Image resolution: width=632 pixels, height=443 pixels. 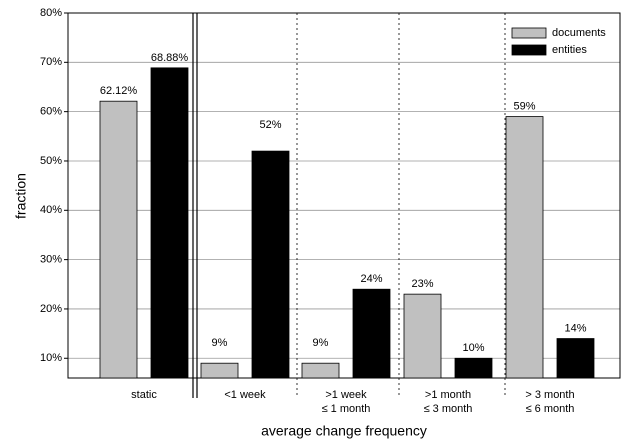 I want to click on value-label: 52%, so click(x=270, y=125).